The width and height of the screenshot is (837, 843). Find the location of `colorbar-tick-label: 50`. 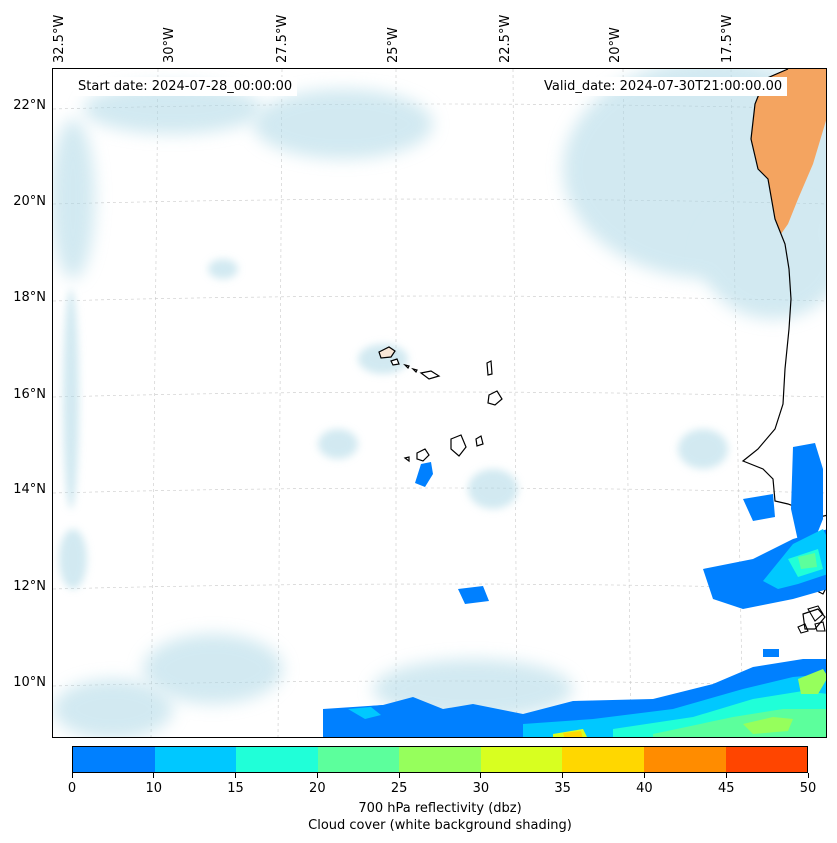

colorbar-tick-label: 50 is located at coordinates (808, 788).